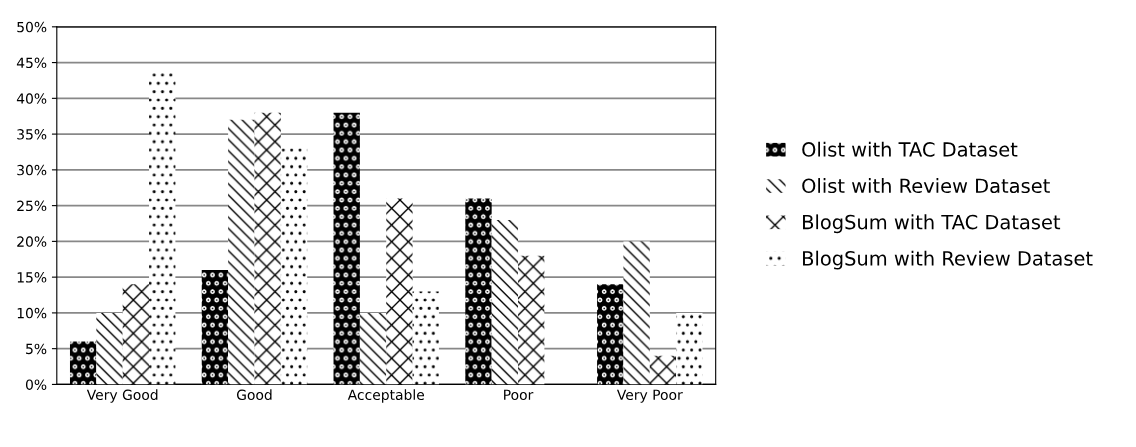  Describe the element at coordinates (122, 396) in the screenshot. I see `x-tick-label: Very Good` at that location.